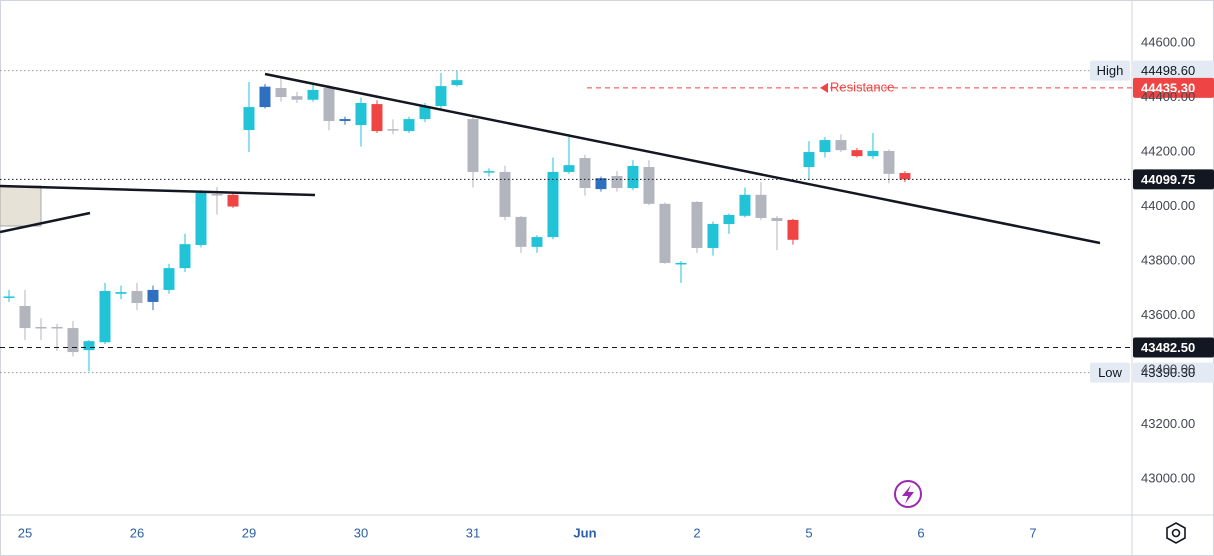 This screenshot has height=556, width=1214. I want to click on price-tag-label: 43482.50, so click(1168, 347).